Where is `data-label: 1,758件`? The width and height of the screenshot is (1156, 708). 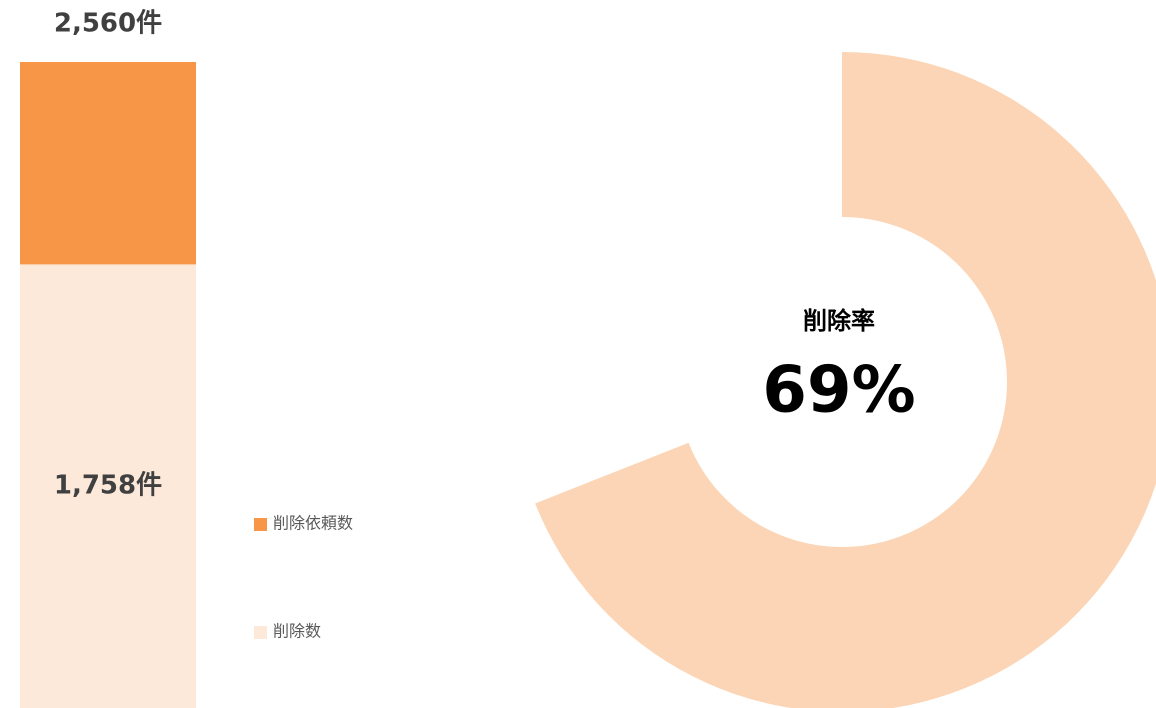
data-label: 1,758件 is located at coordinates (108, 486).